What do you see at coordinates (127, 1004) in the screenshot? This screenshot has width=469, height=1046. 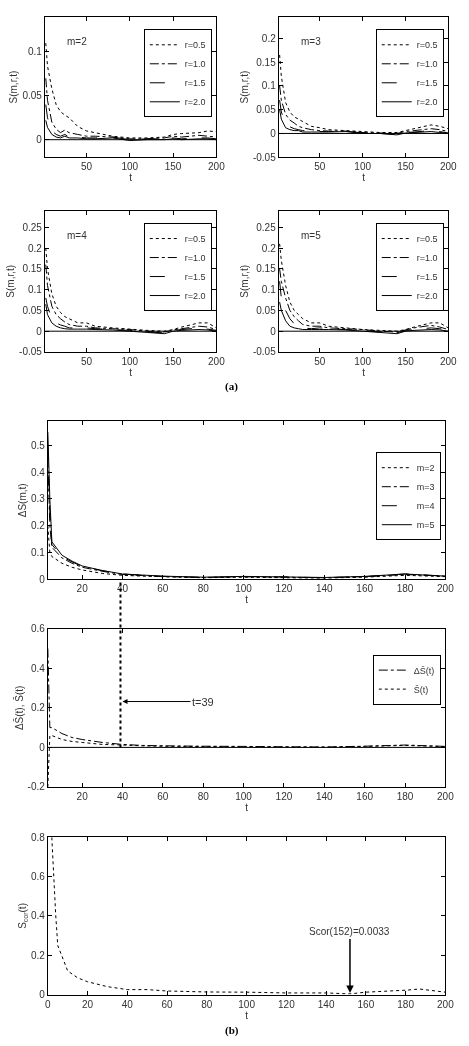 I see `x-tick-label: 40` at bounding box center [127, 1004].